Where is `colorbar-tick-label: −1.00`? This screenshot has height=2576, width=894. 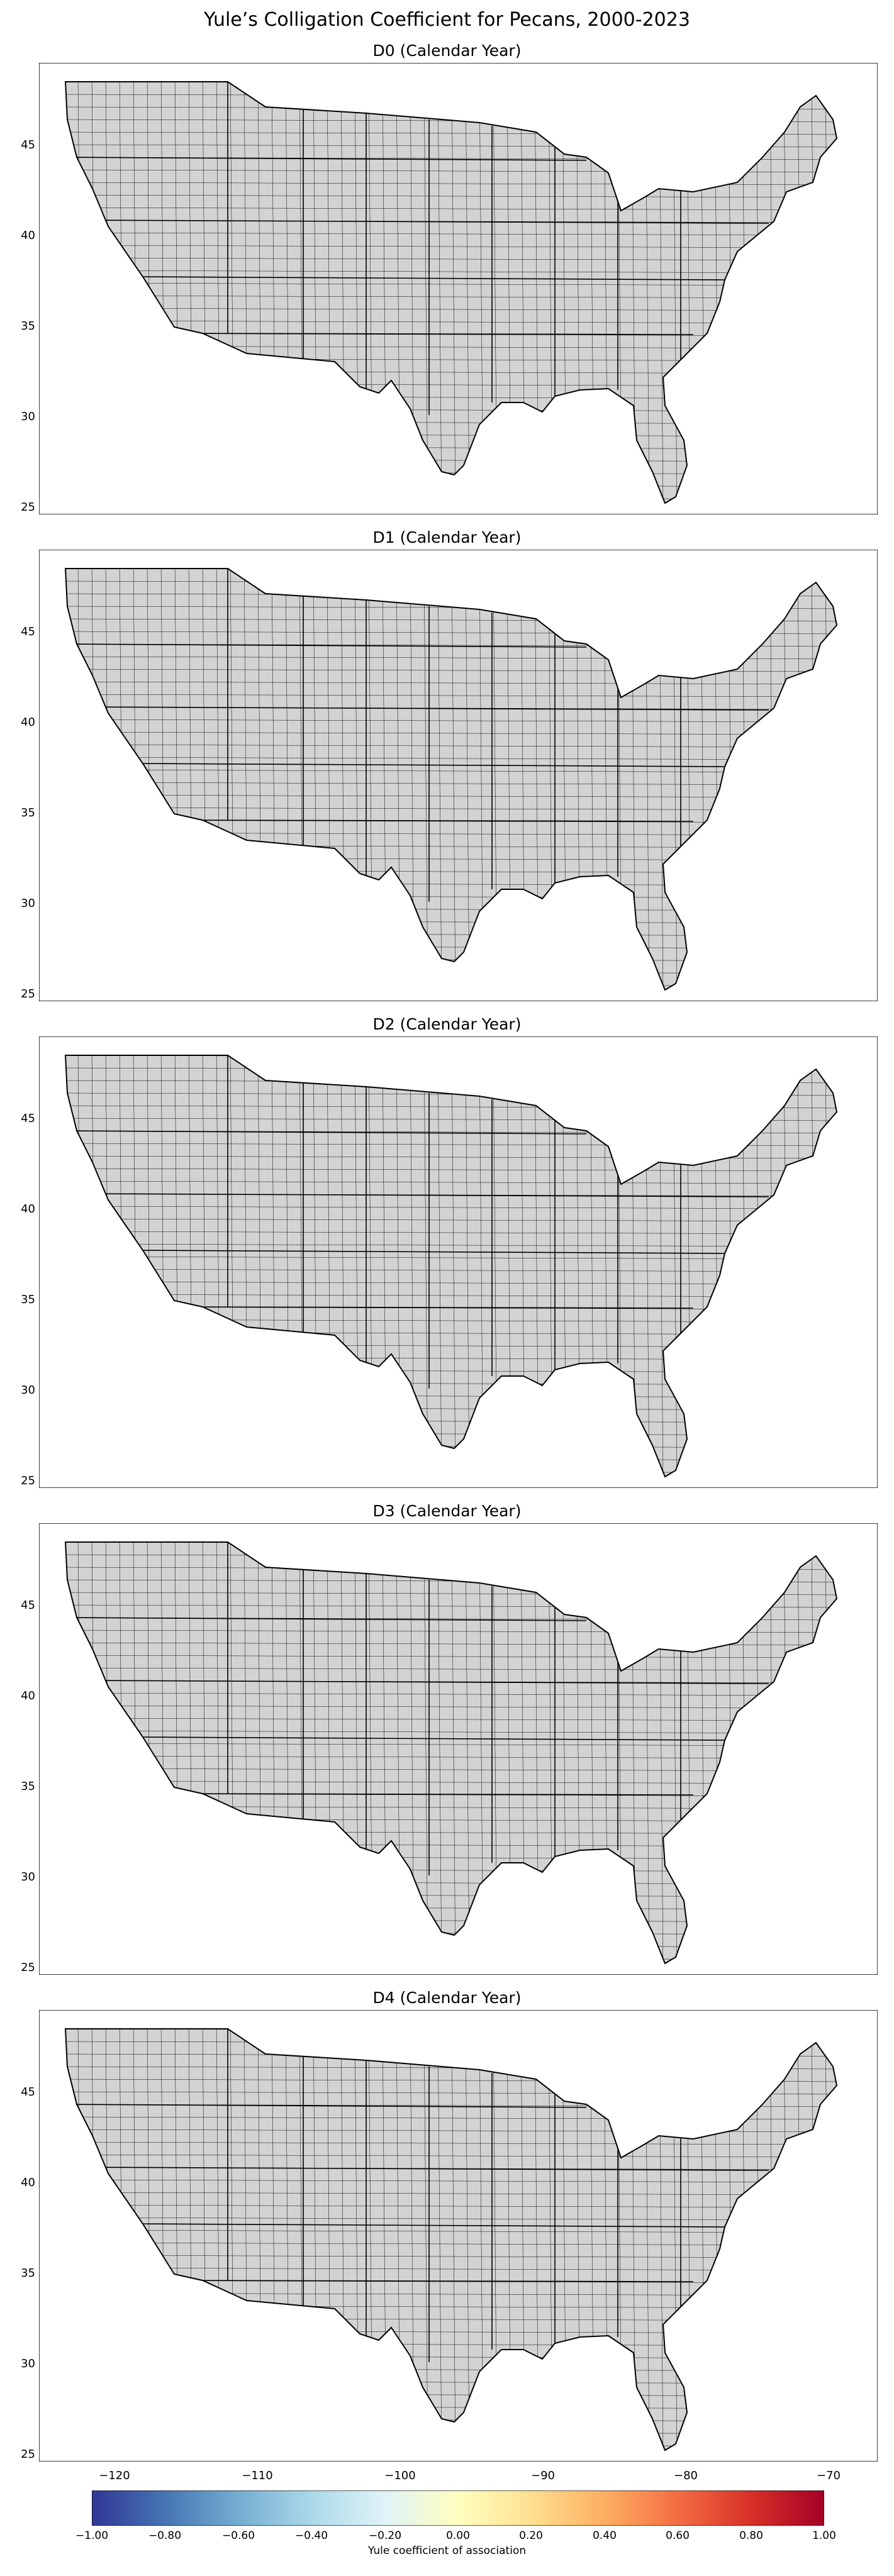 colorbar-tick-label: −1.00 is located at coordinates (92, 2535).